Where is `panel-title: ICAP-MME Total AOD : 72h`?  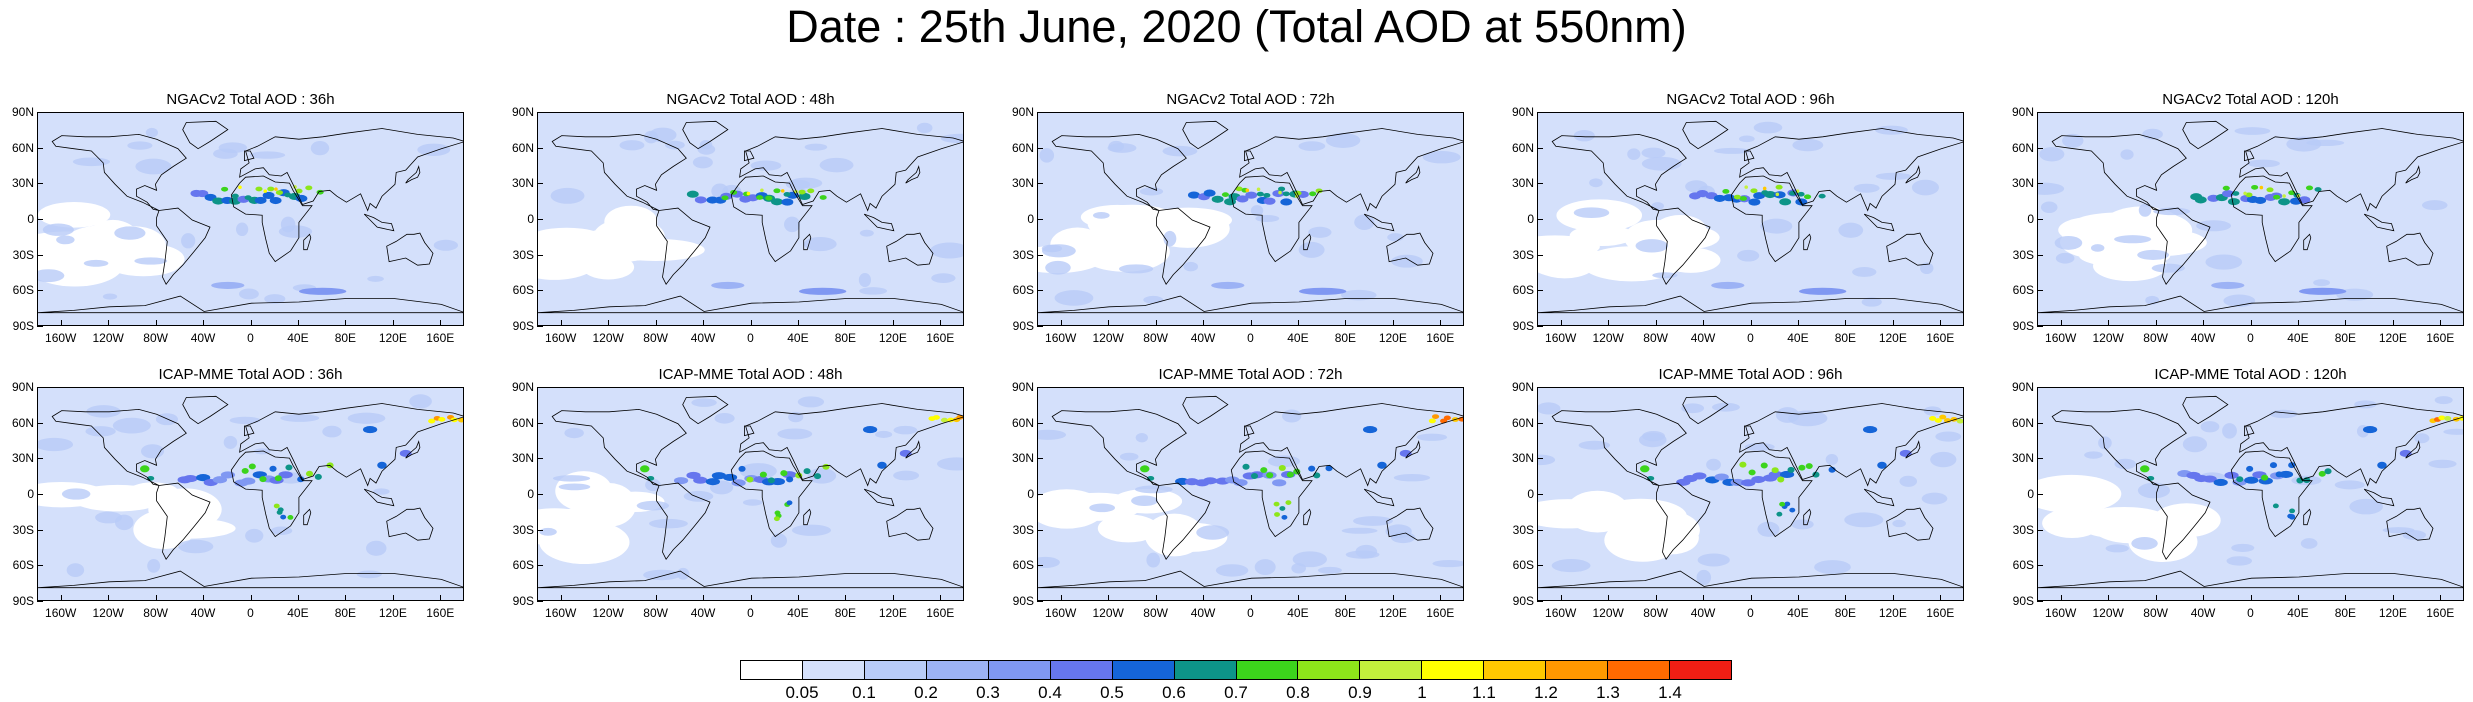 panel-title: ICAP-MME Total AOD : 72h is located at coordinates (1250, 374).